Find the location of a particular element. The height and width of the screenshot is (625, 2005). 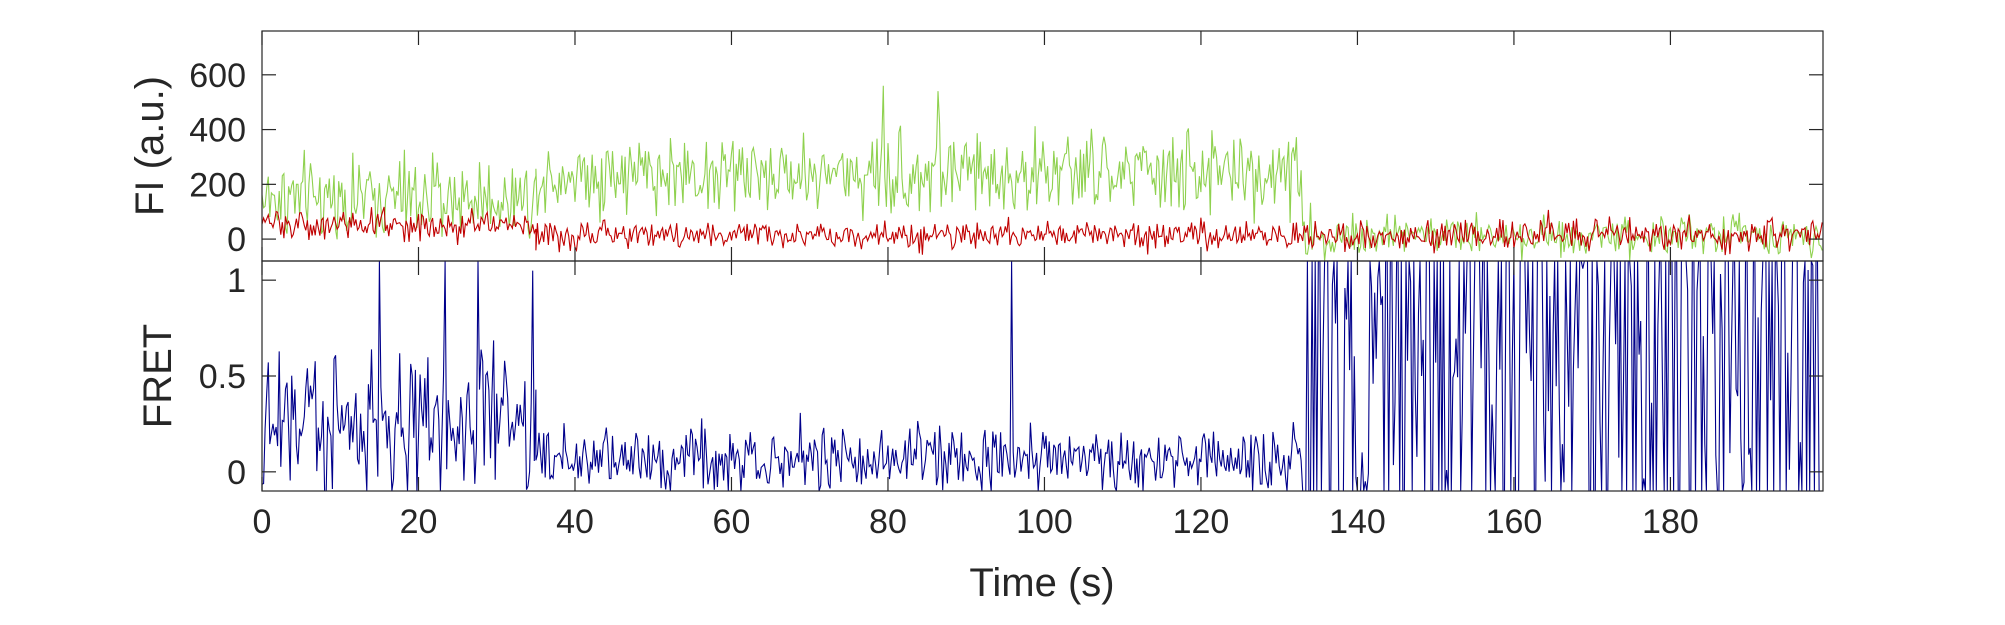

x-tick-label: 140 is located at coordinates (1357, 522).